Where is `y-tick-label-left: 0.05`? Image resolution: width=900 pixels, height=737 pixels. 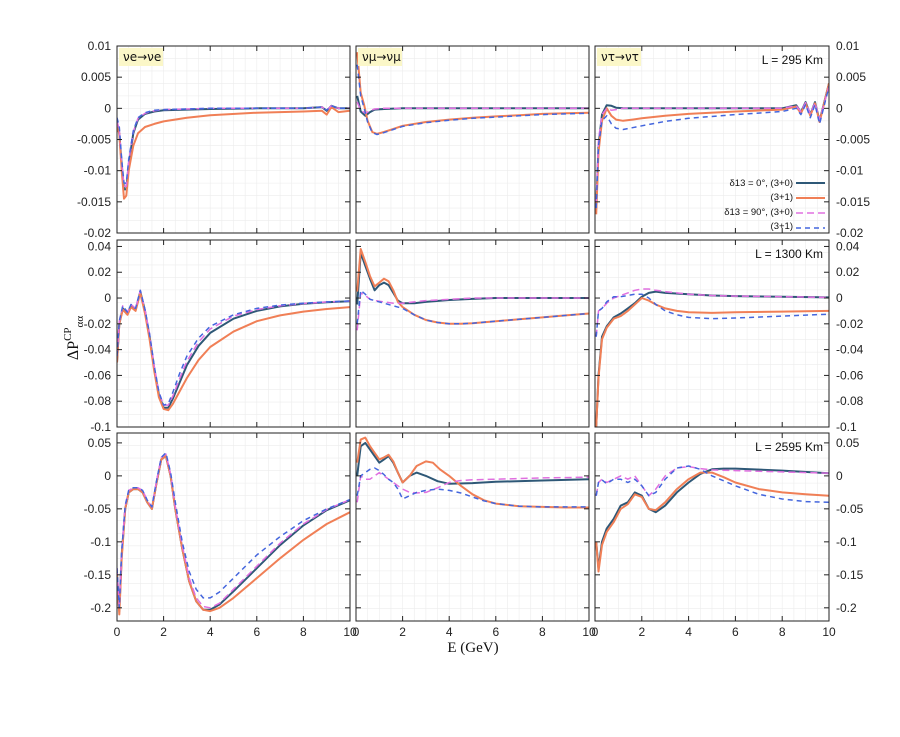
y-tick-label-left: 0.05 is located at coordinates (100, 443).